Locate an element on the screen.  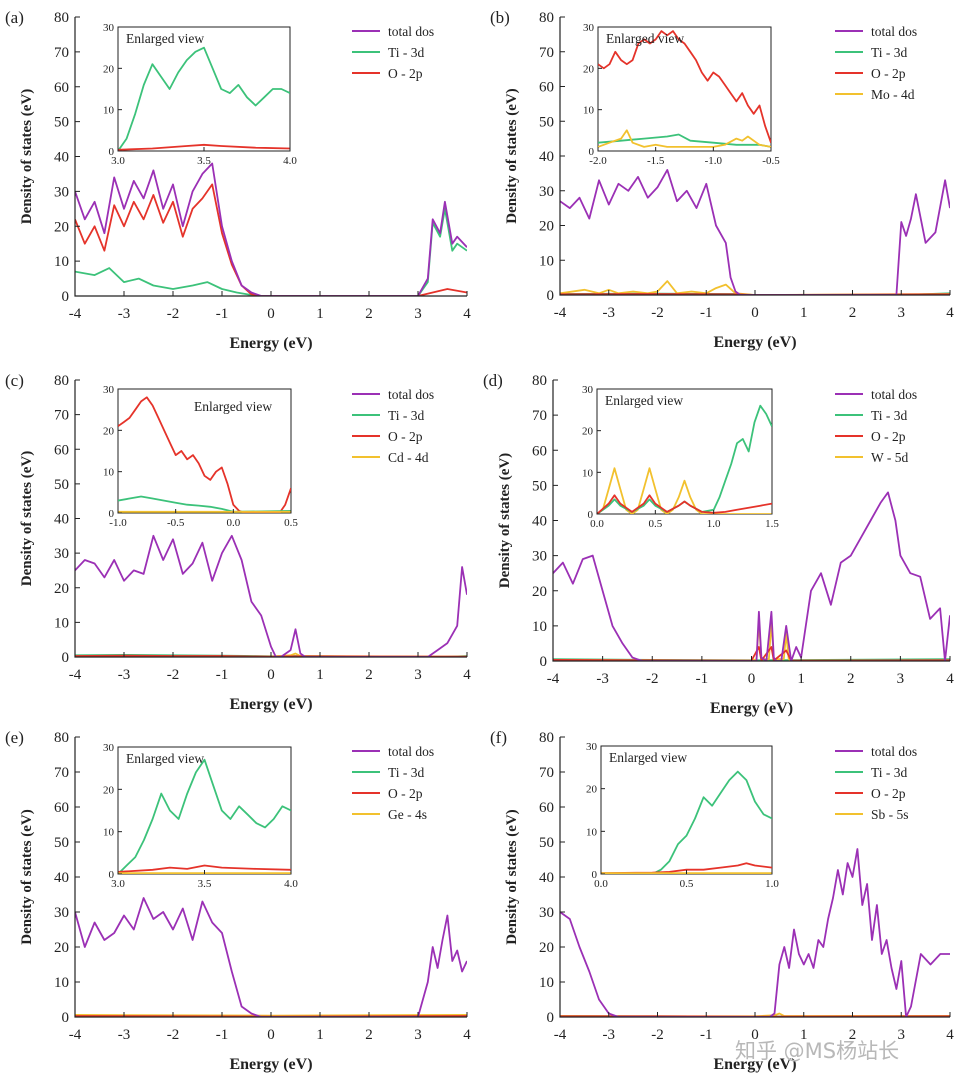
inset-y-tick-label: 30 is located at coordinates (592, 747).